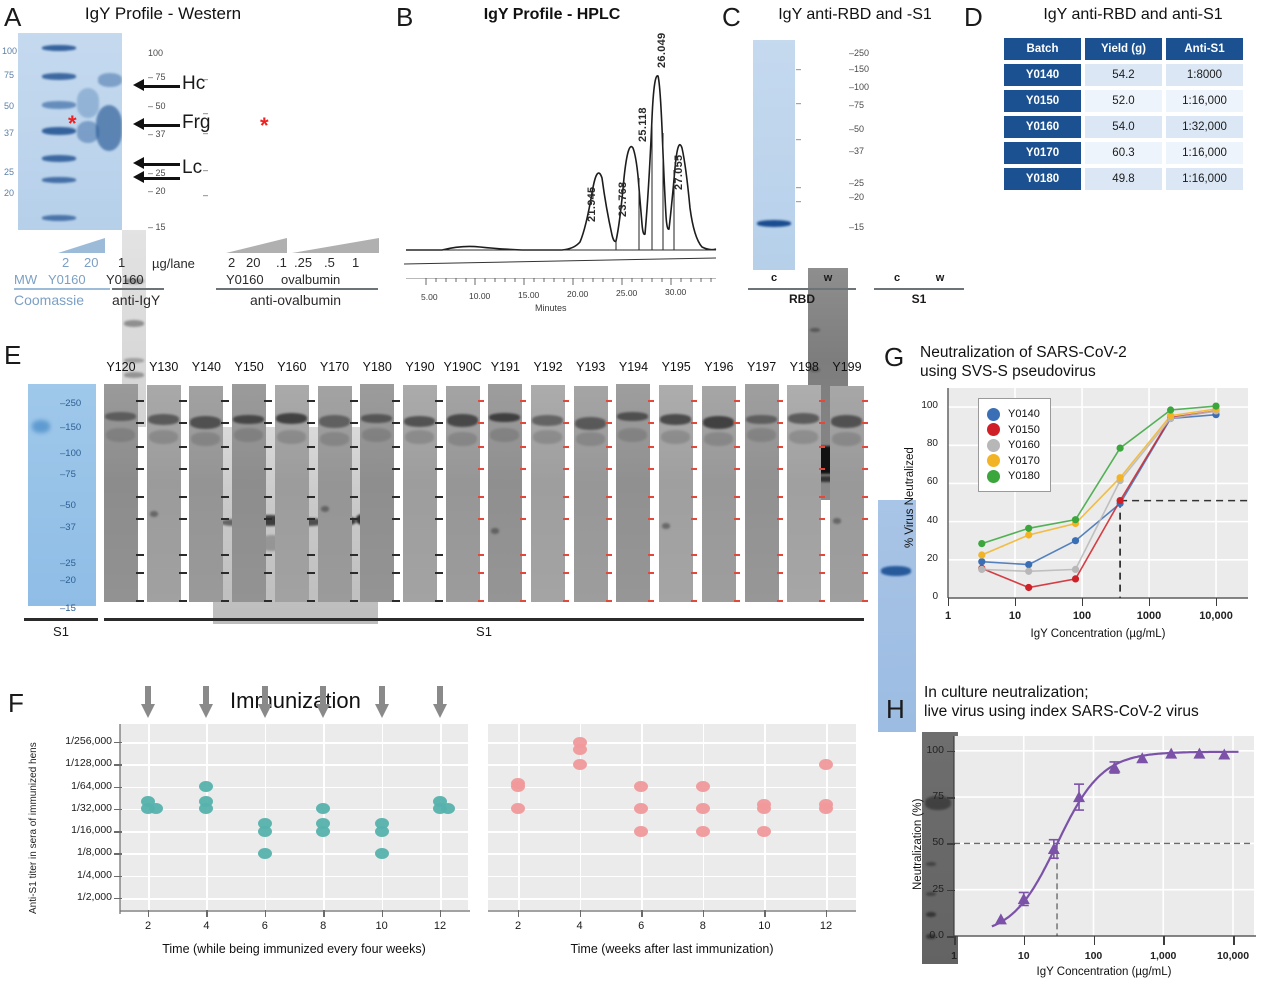 Image resolution: width=1280 pixels, height=1007 pixels. I want to click on lane-label-s1-c: c, so click(897, 278).